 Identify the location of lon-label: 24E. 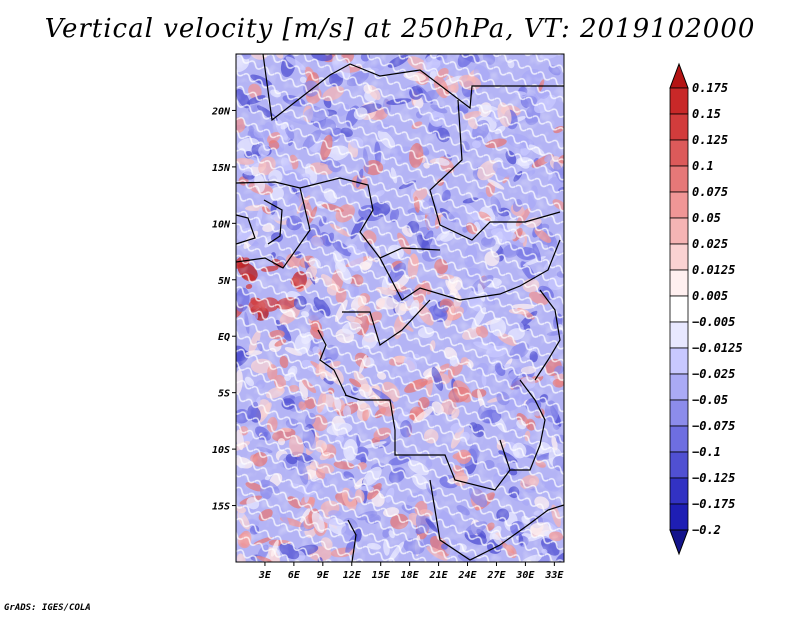
(467, 575).